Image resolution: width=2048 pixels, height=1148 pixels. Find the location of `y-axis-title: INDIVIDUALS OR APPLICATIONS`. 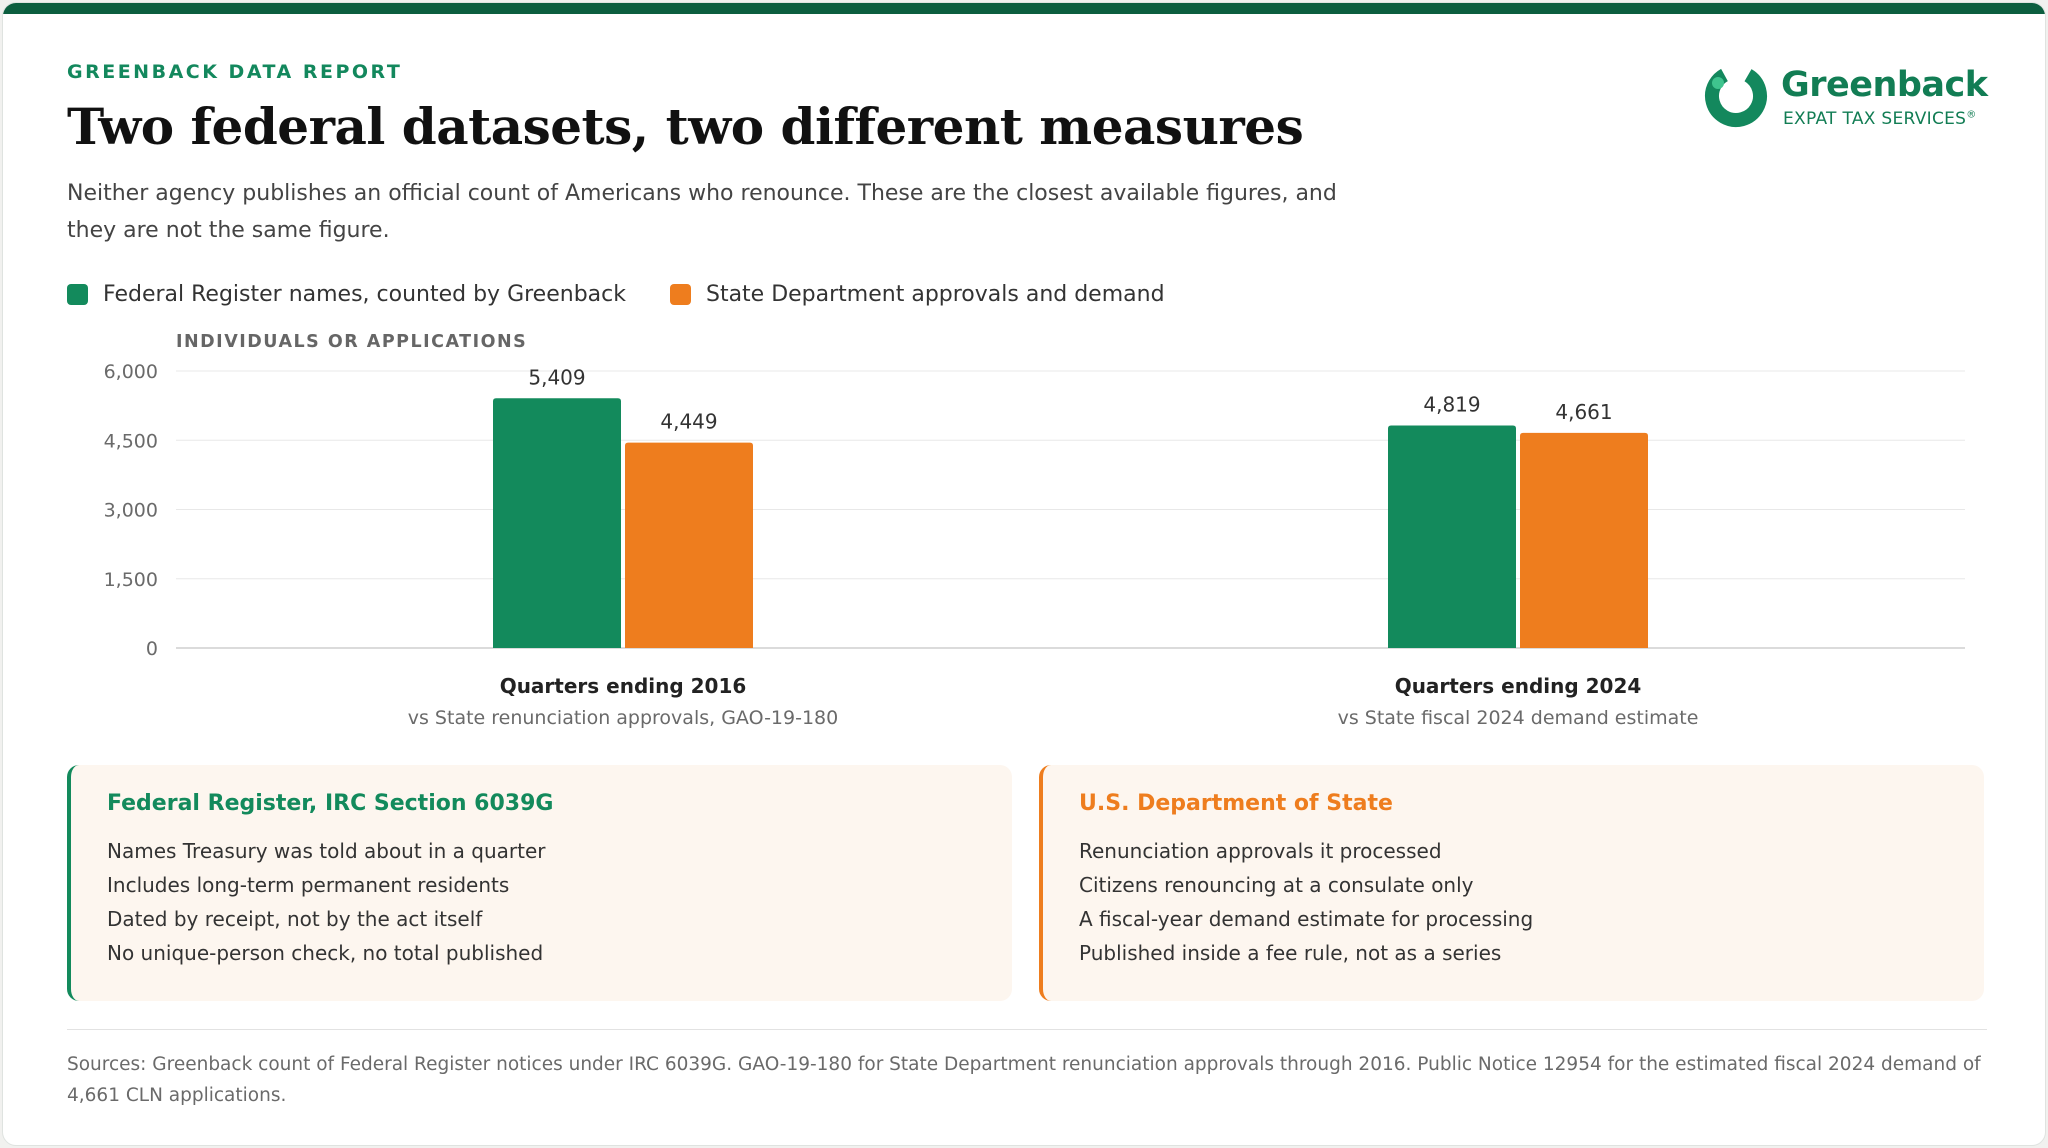

y-axis-title: INDIVIDUALS OR APPLICATIONS is located at coordinates (352, 342).